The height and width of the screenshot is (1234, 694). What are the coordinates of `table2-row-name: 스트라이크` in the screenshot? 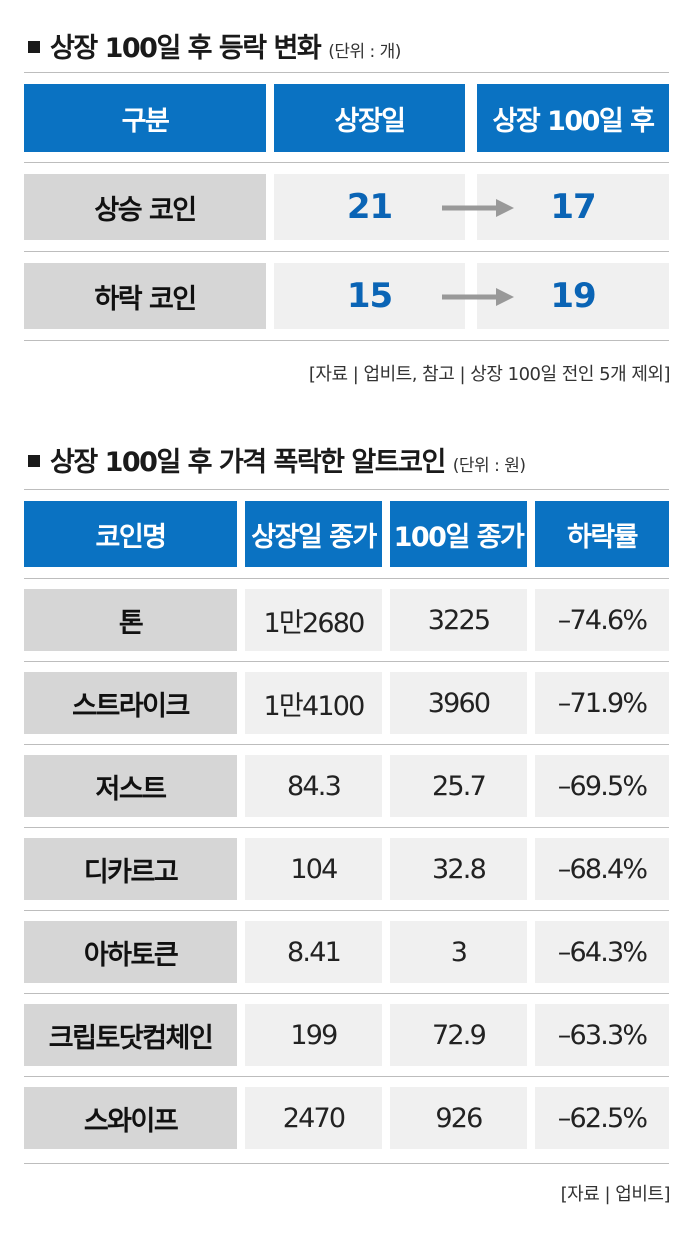 It's located at (130, 703).